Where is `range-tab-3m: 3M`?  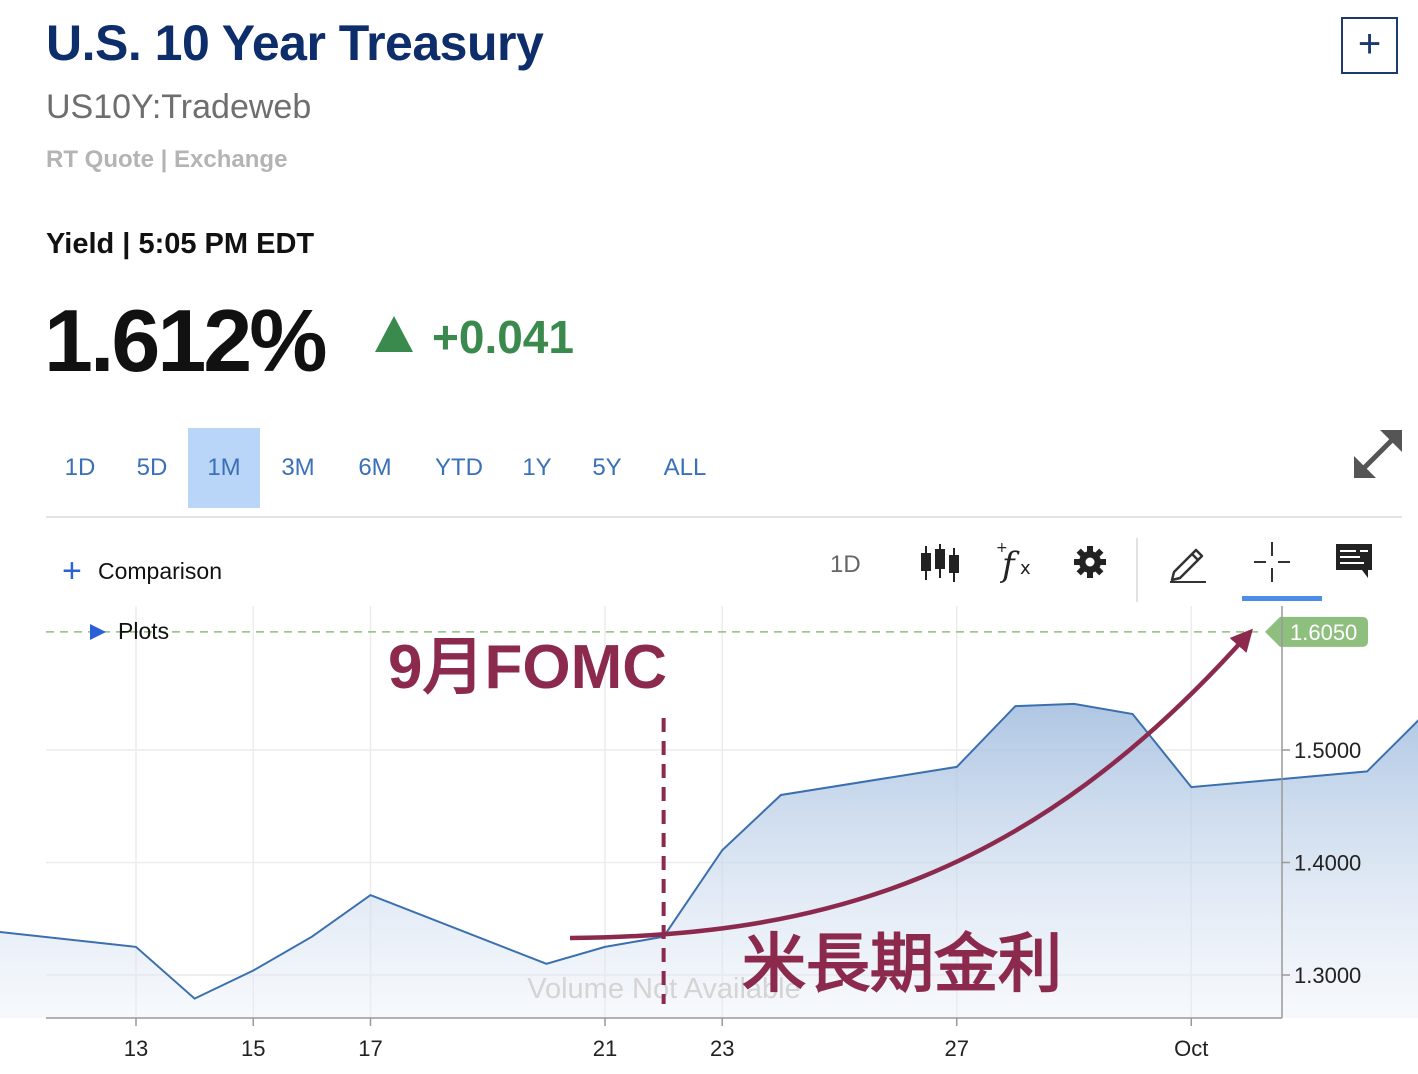 range-tab-3m: 3M is located at coordinates (298, 467).